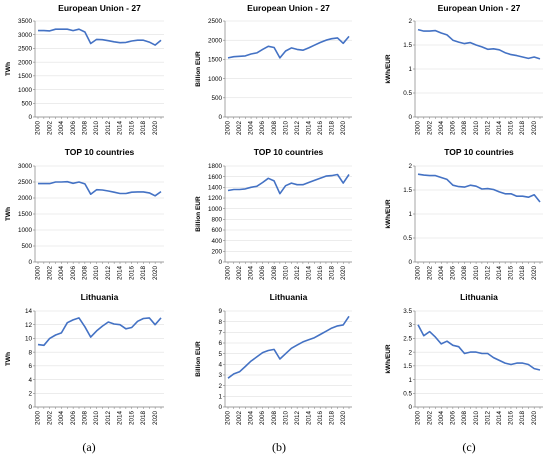  I want to click on y-tick-label: 400, so click(216, 241).